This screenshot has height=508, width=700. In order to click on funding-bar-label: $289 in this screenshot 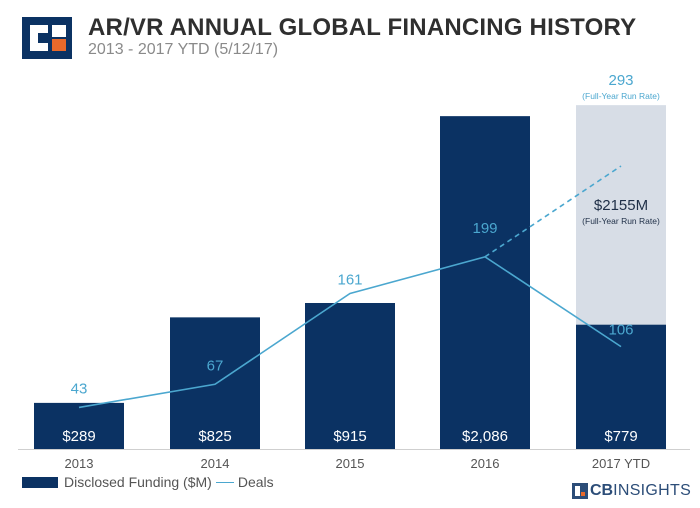, I will do `click(78, 436)`.